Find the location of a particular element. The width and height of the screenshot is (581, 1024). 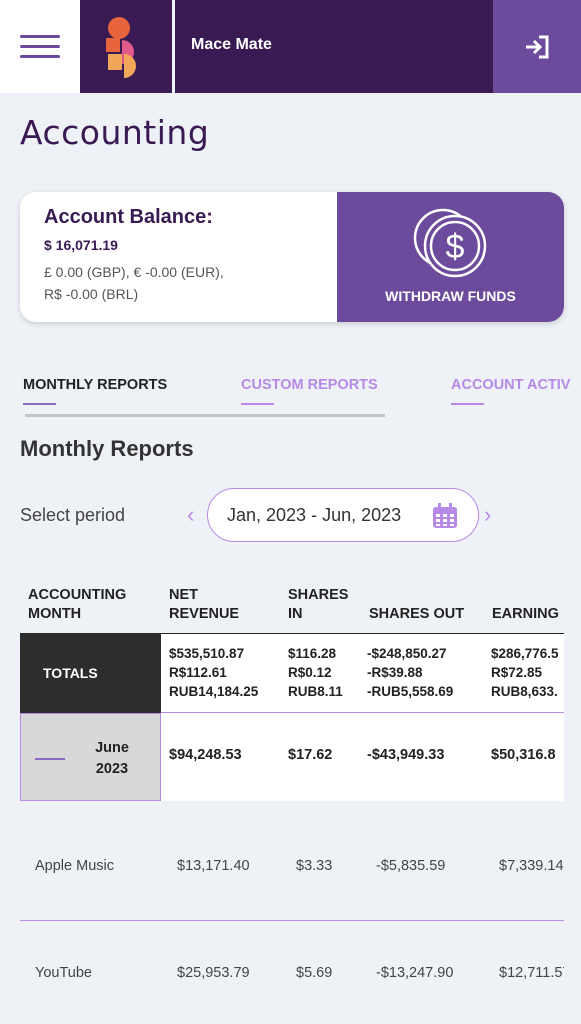

value: R$72.85 is located at coordinates (517, 672).